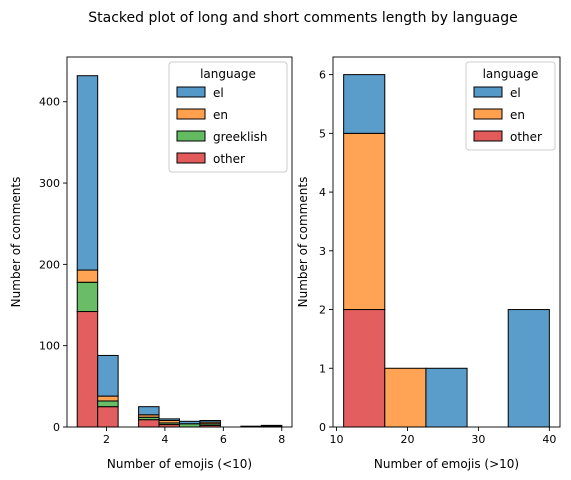 Image resolution: width=571 pixels, height=480 pixels. I want to click on x-tick-label: 30, so click(478, 439).